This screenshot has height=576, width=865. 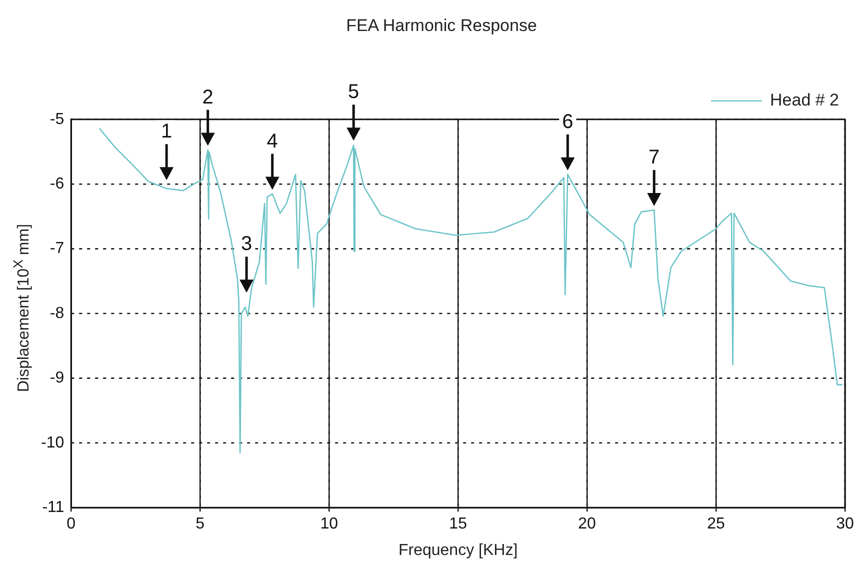 What do you see at coordinates (716, 524) in the screenshot?
I see `x-tick-label: 25` at bounding box center [716, 524].